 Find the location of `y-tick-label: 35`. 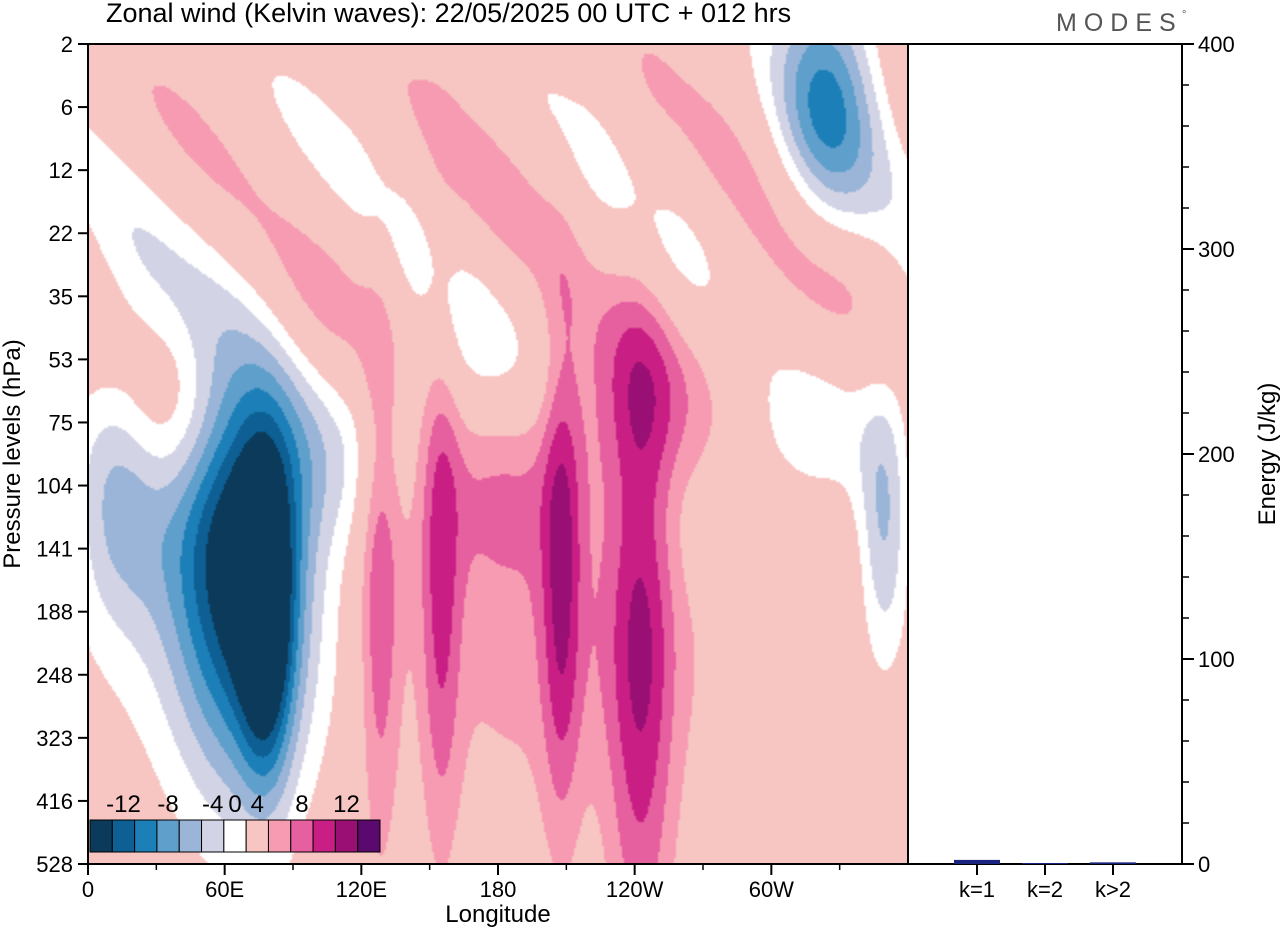

y-tick-label: 35 is located at coordinates (61, 296).